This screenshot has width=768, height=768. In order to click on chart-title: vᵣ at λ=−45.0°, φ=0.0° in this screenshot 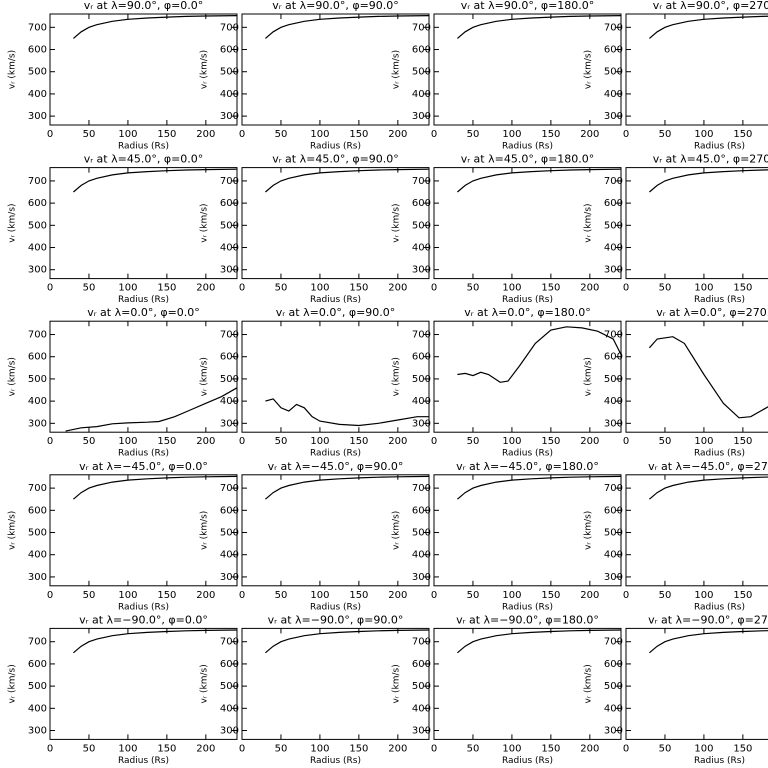, I will do `click(143, 466)`.